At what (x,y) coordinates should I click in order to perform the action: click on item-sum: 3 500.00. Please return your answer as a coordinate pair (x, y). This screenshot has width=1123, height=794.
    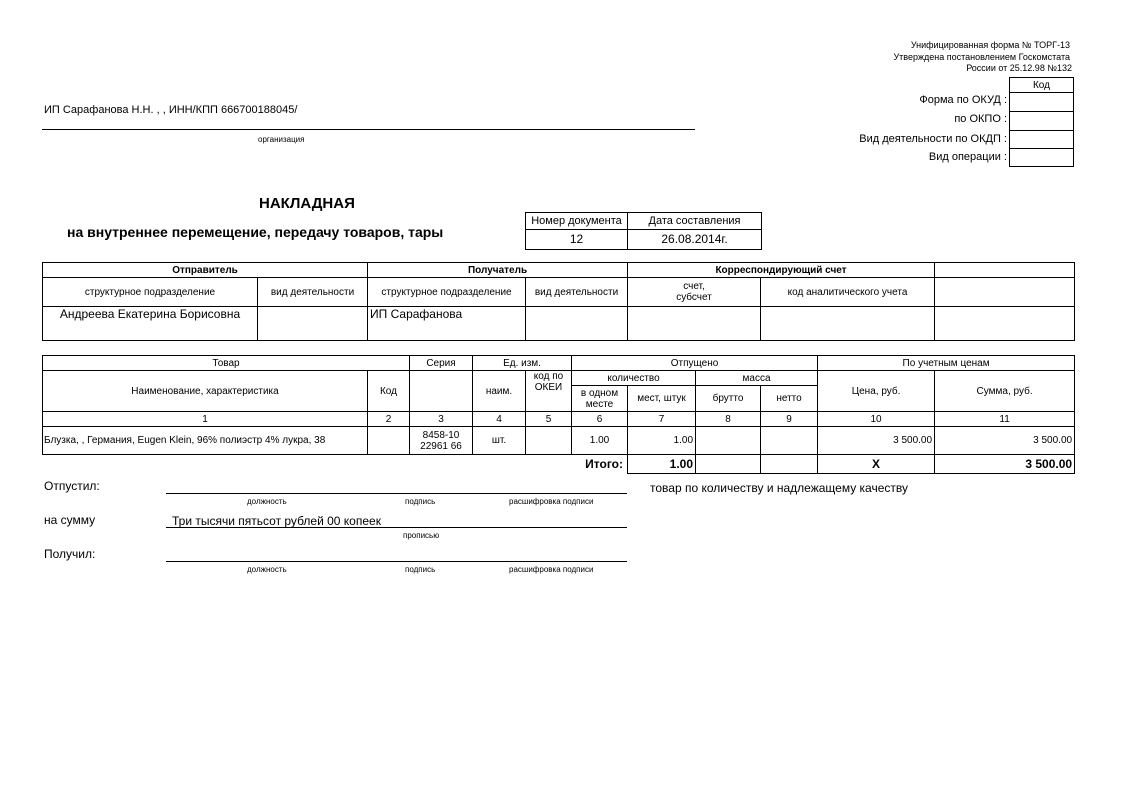
    Looking at the image, I should click on (1005, 440).